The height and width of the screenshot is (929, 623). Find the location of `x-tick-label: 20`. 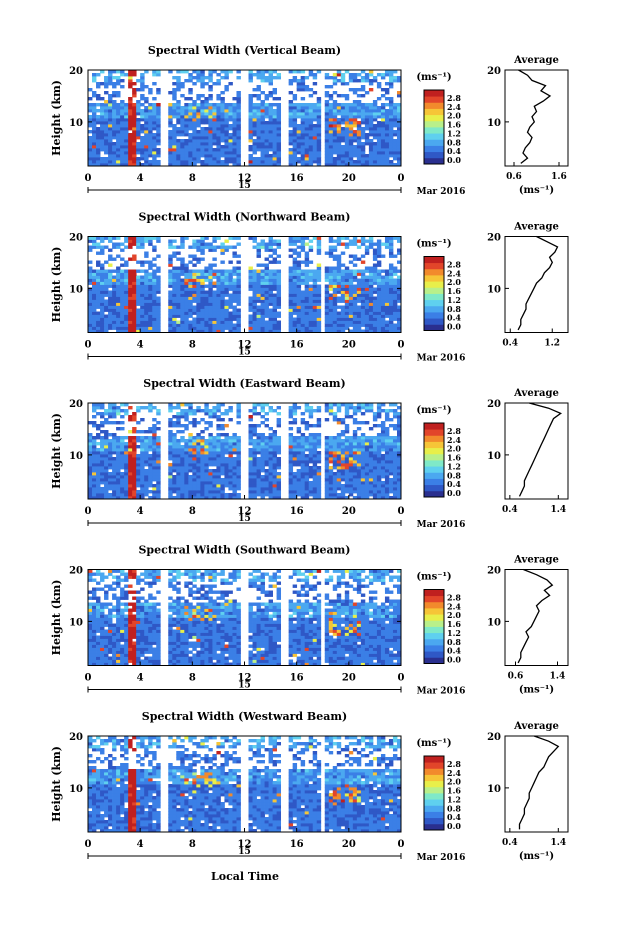

x-tick-label: 20 is located at coordinates (349, 345).